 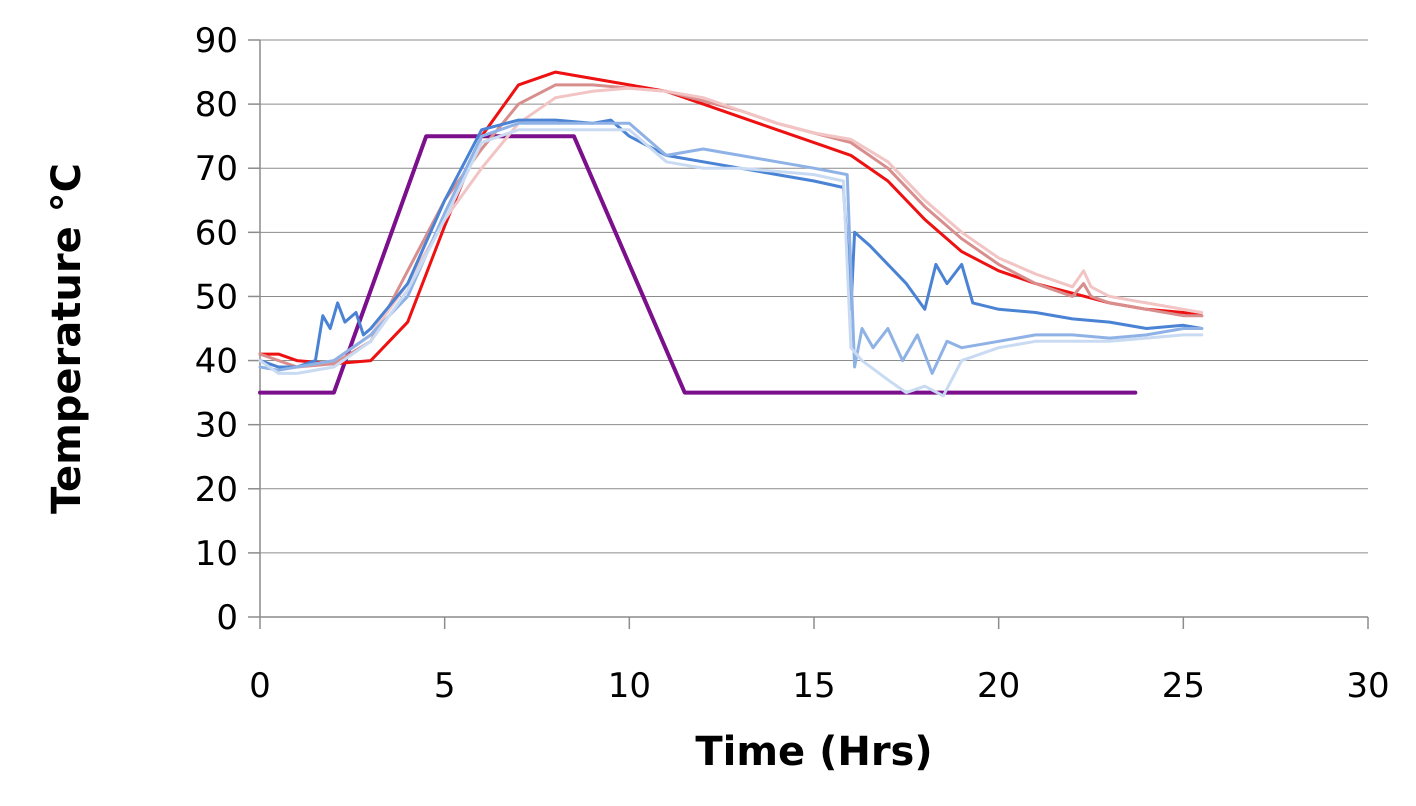 I want to click on x-tick-label: 5, so click(x=445, y=686).